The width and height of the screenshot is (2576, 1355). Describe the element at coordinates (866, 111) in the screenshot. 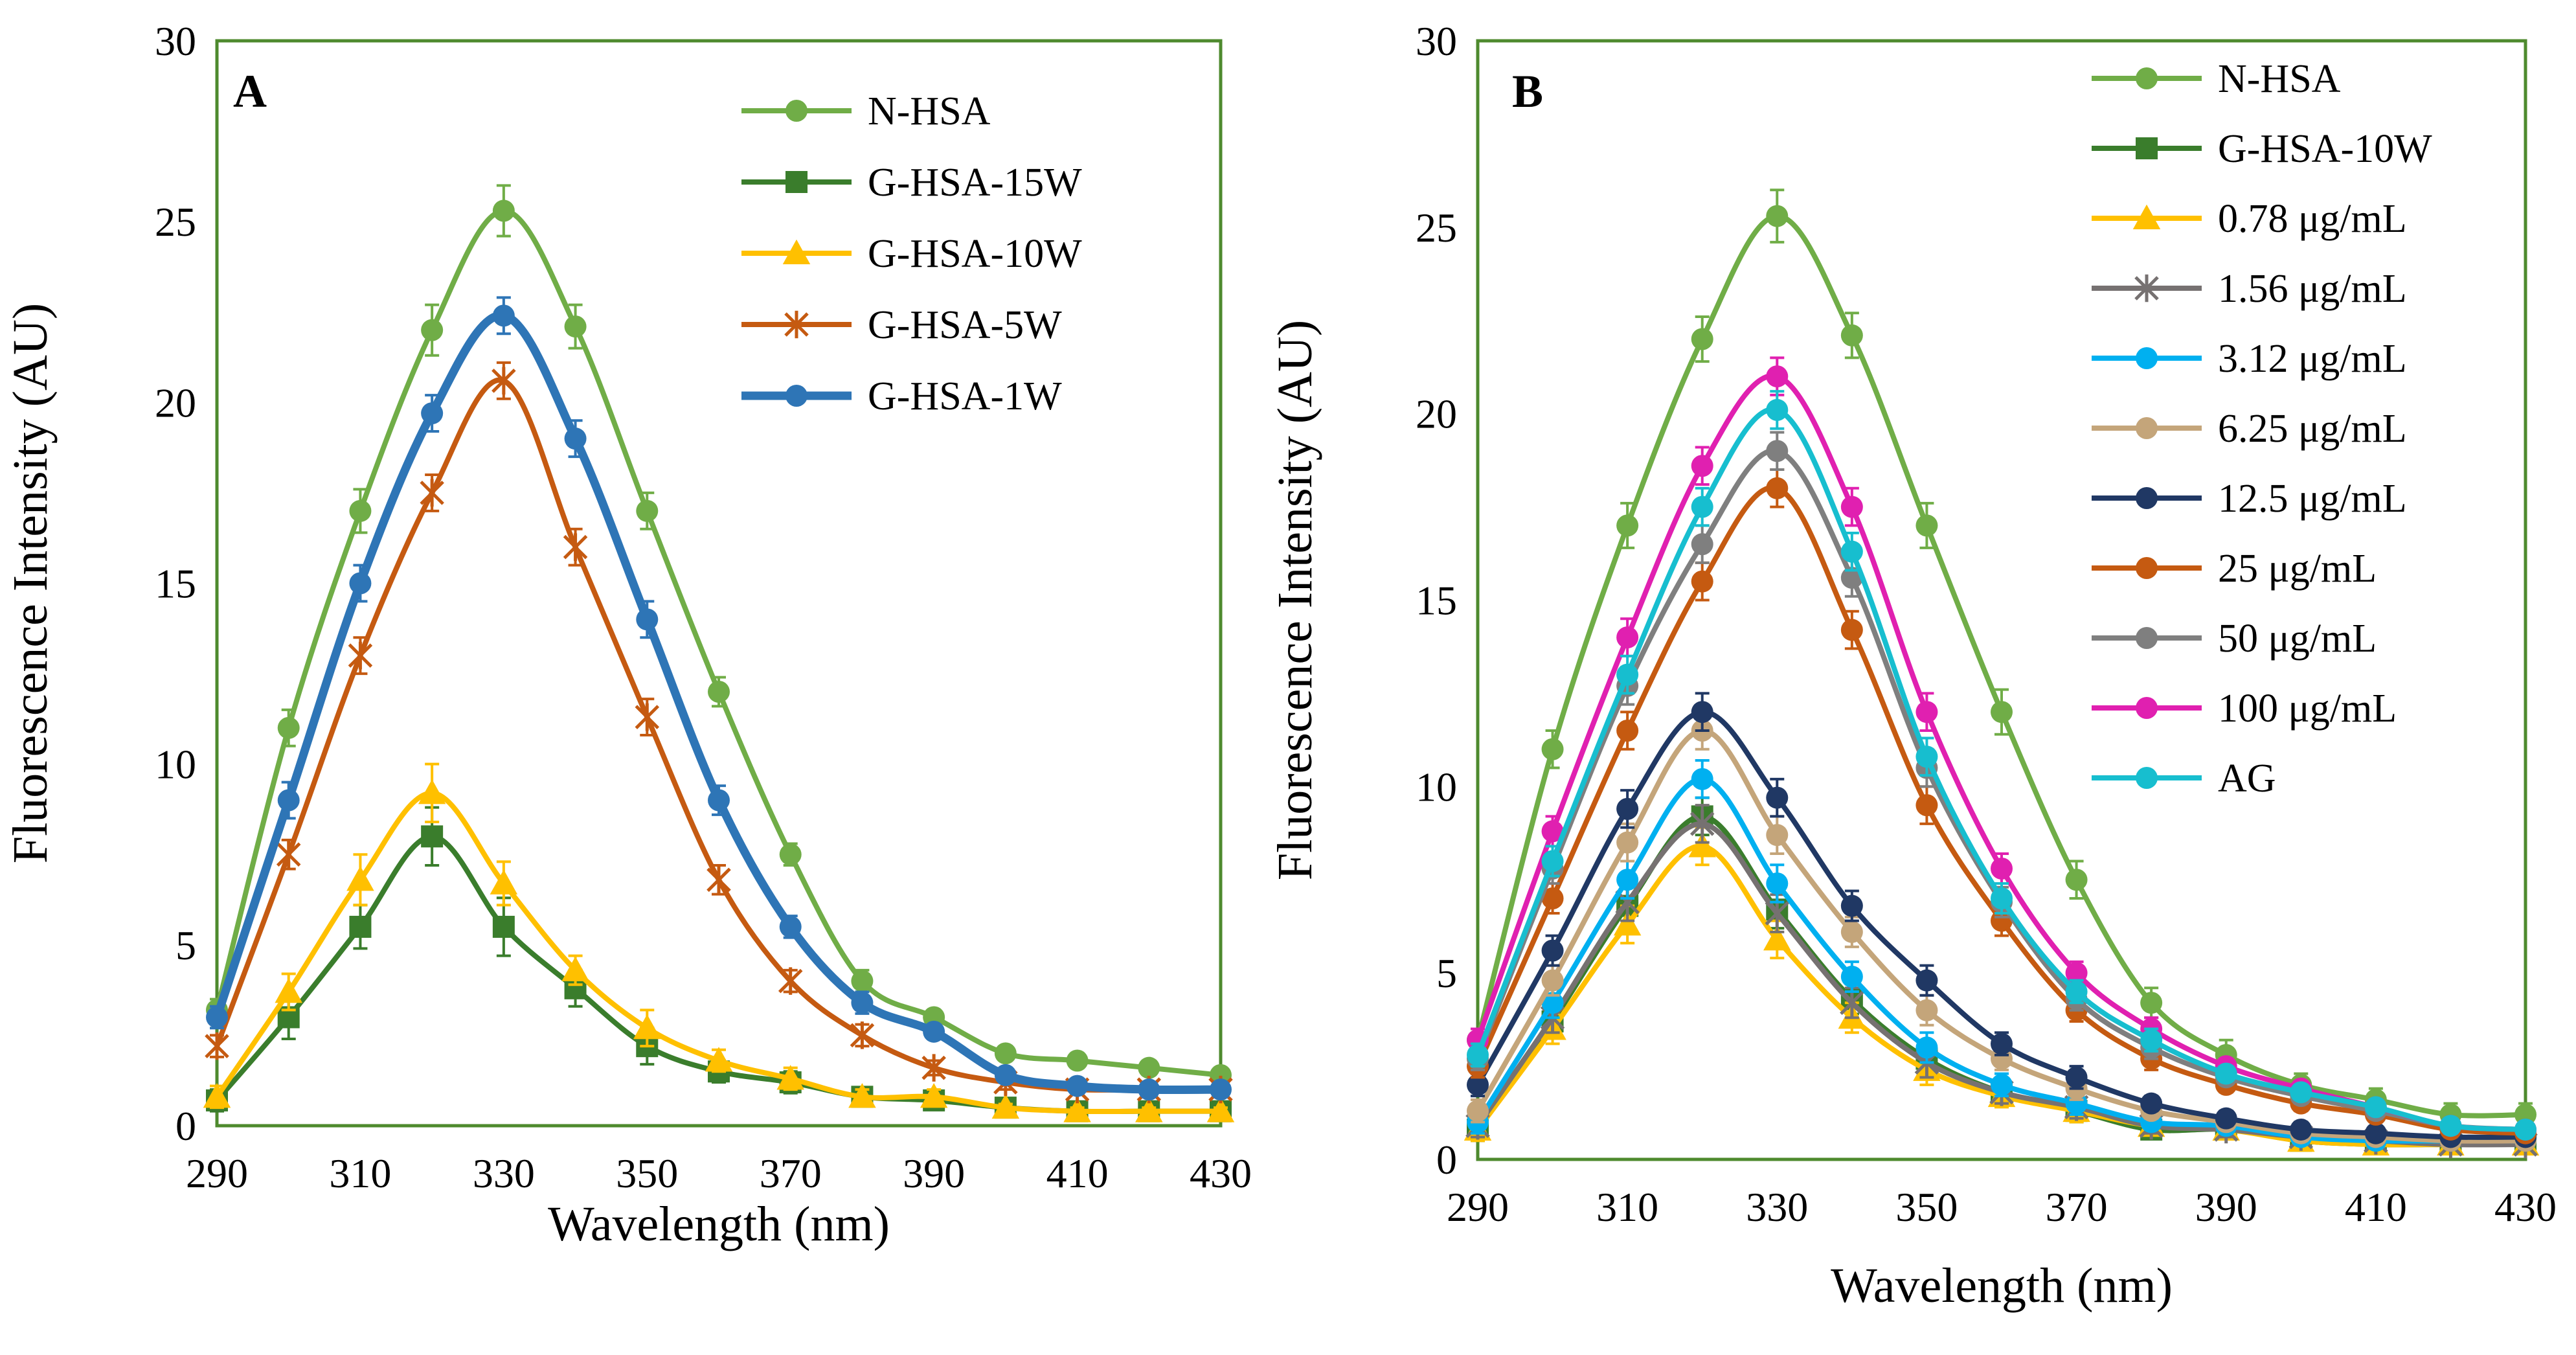

I see `legend-item-n-hsa: N-HSA` at that location.